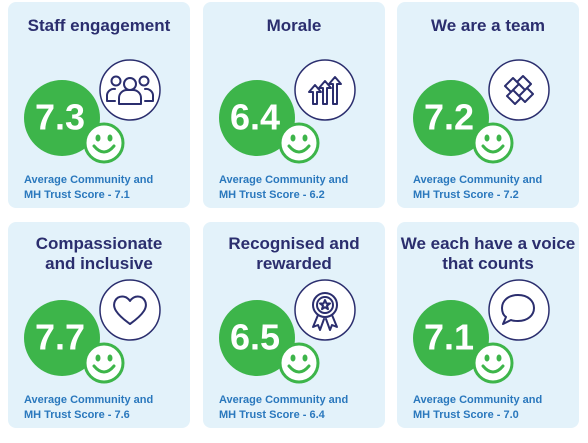  Describe the element at coordinates (77, 415) in the screenshot. I see `card-note: MH Trust Score - 7.6` at that location.